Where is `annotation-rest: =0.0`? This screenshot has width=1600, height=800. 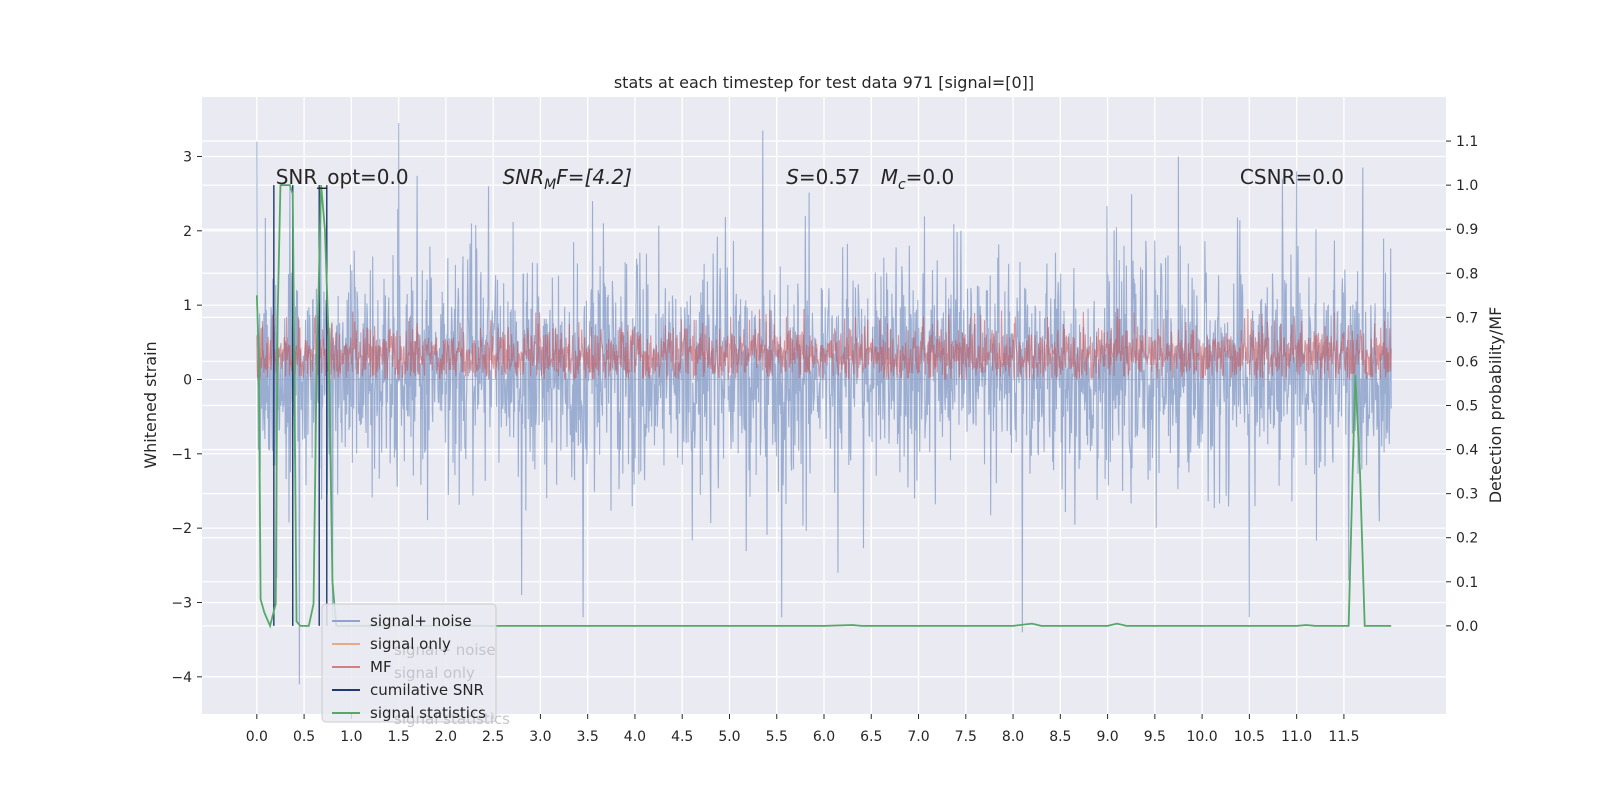
annotation-rest: =0.0 is located at coordinates (930, 177).